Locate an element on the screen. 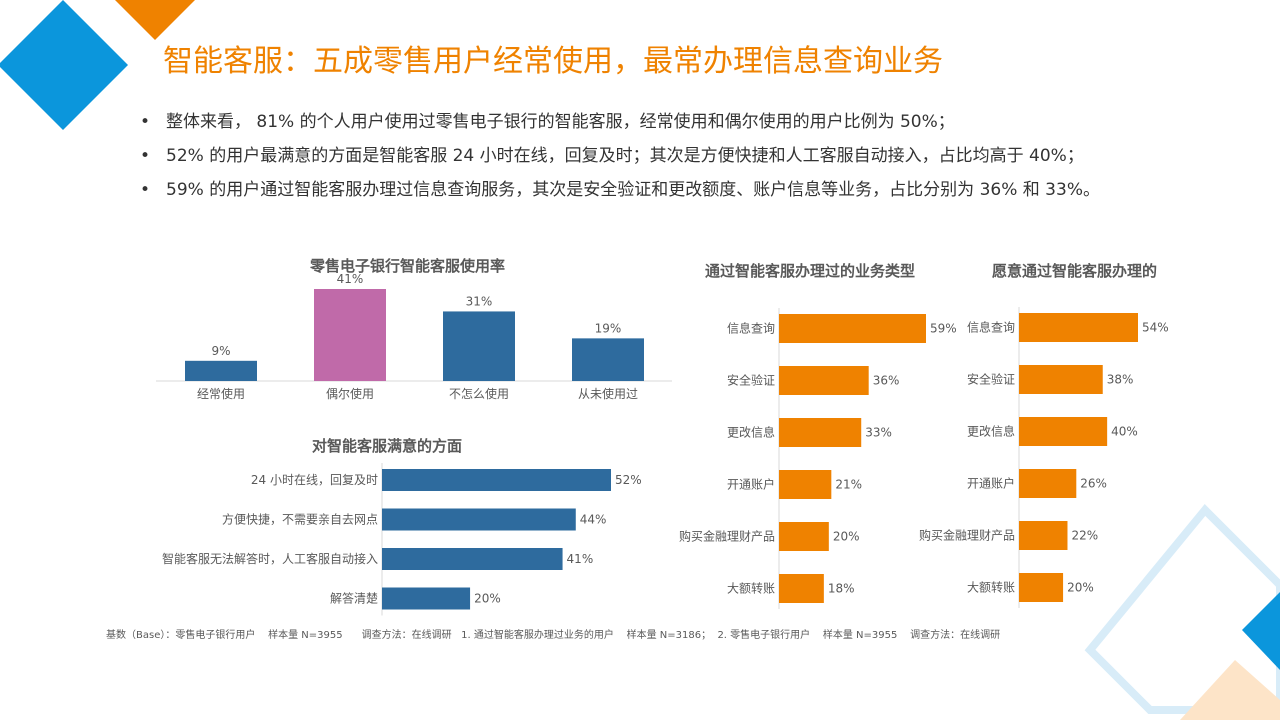 This screenshot has width=1280, height=720. category-label: 方便快捷，不需要亲自去网点 is located at coordinates (300, 519).